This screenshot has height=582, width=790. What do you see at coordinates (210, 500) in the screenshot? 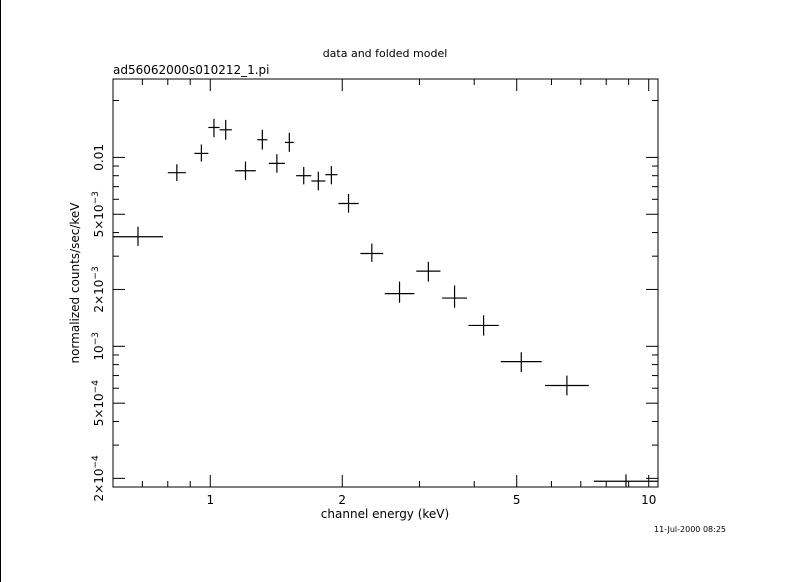
I see `x-tick-label: 1` at bounding box center [210, 500].